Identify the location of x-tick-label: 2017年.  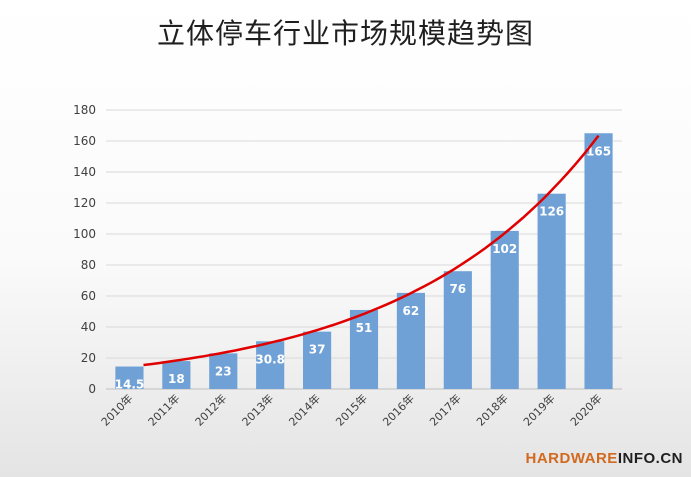
(444, 409).